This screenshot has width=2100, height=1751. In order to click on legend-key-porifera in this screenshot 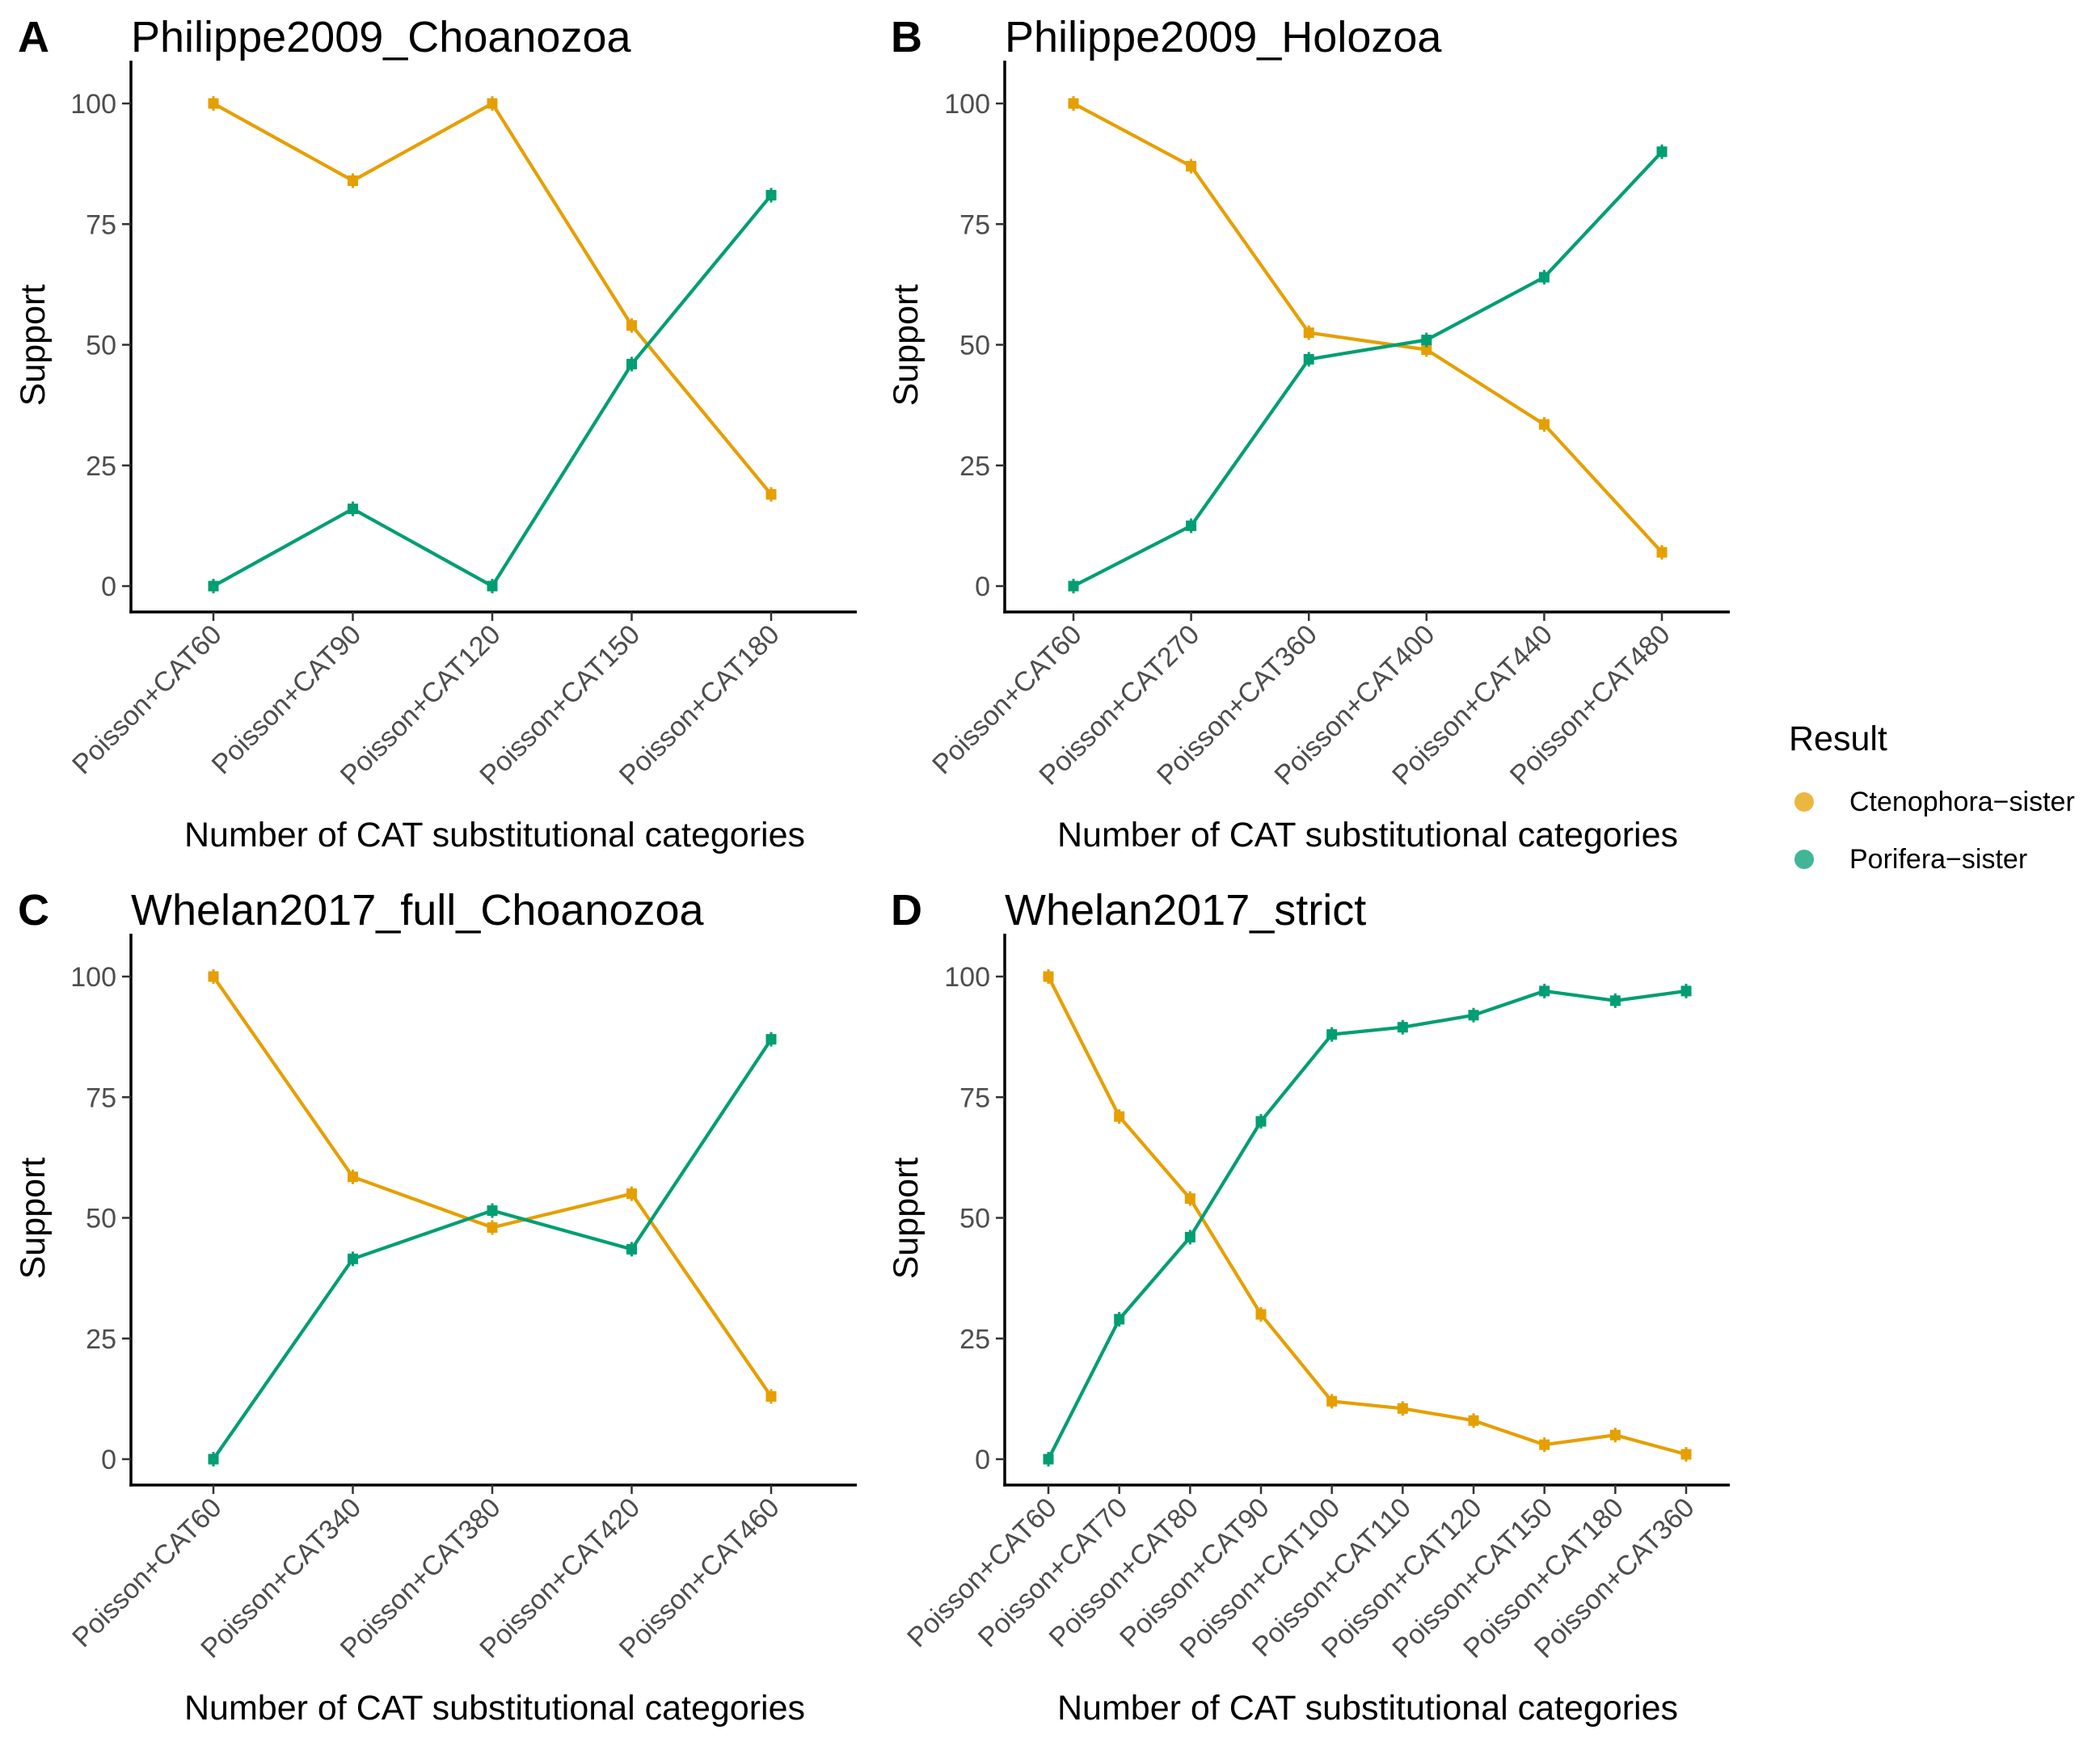, I will do `click(1804, 860)`.